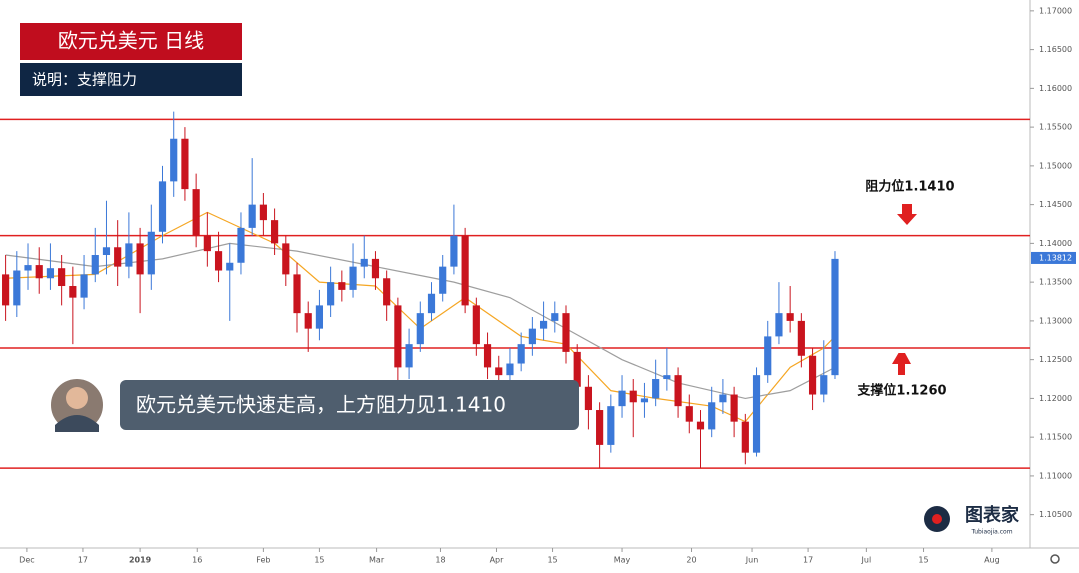  Describe the element at coordinates (691, 560) in the screenshot. I see `x-tick-label: 20` at that location.